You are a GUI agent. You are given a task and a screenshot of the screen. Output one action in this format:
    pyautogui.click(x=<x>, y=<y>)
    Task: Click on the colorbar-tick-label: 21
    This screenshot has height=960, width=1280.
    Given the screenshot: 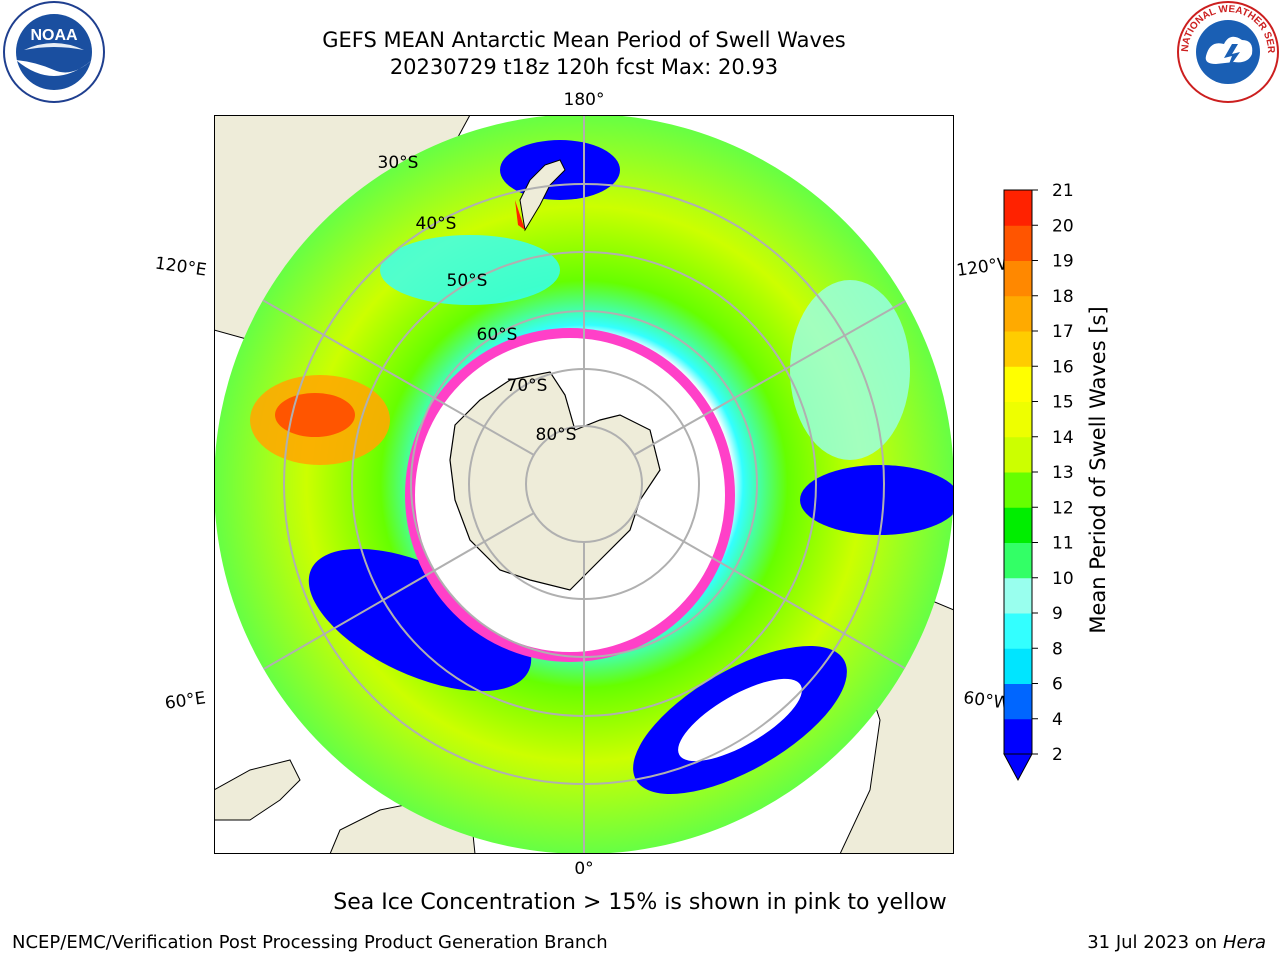 What is the action you would take?
    pyautogui.click(x=1063, y=191)
    